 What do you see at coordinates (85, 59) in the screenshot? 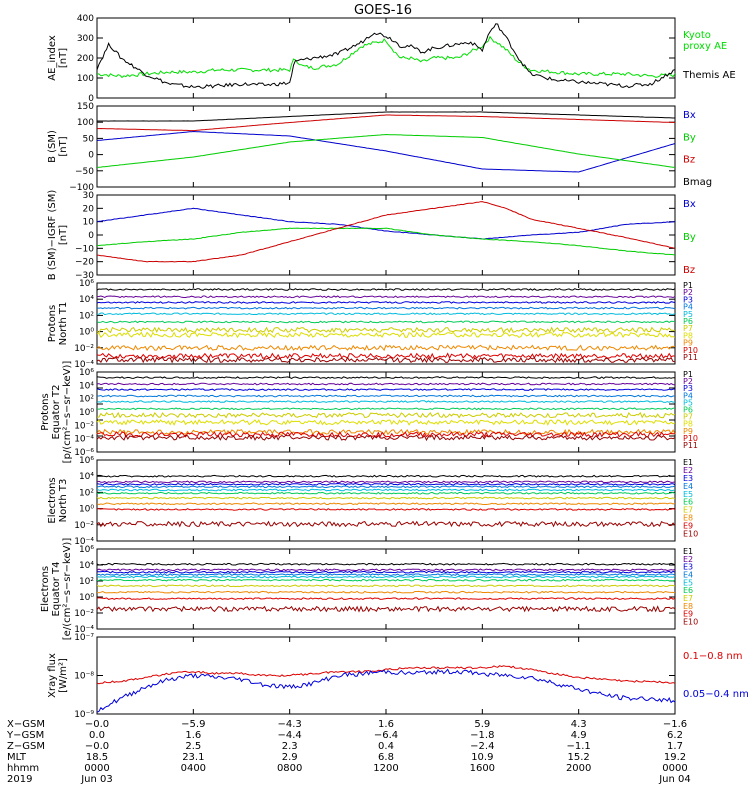
I see `y-tick-label: 200` at bounding box center [85, 59].